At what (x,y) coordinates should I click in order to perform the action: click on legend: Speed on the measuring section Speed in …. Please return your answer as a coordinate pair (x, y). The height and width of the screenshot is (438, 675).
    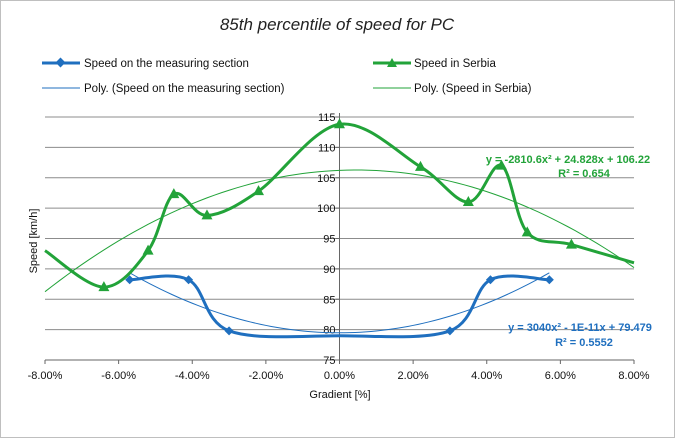
    Looking at the image, I should click on (287, 76).